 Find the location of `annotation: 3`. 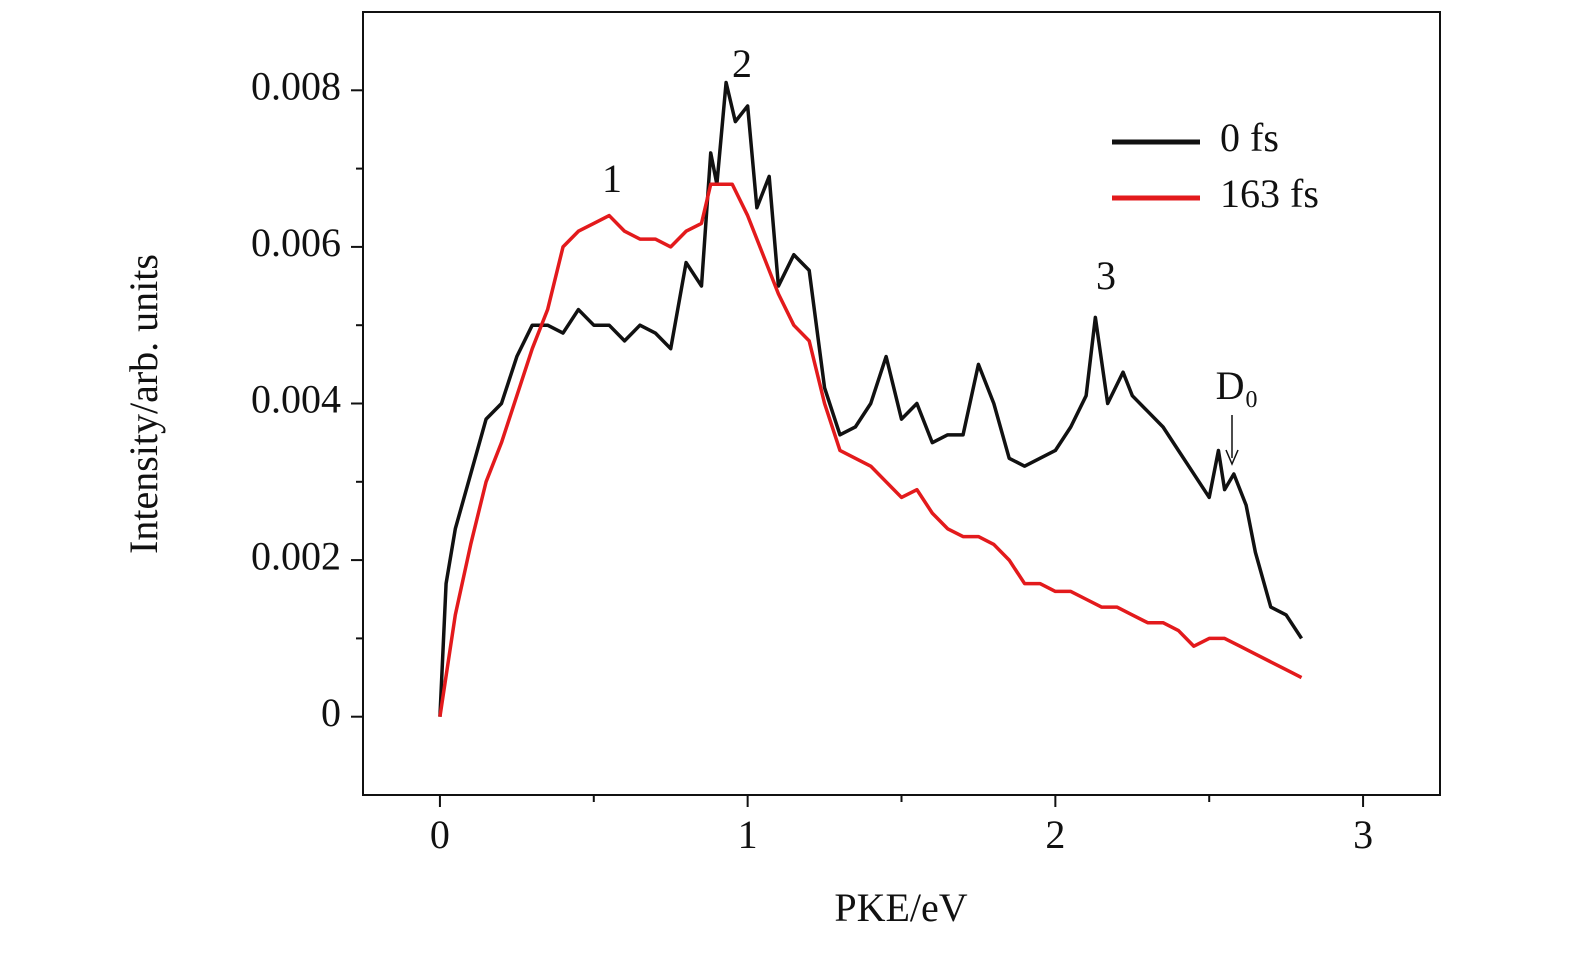

annotation: 3 is located at coordinates (1106, 275).